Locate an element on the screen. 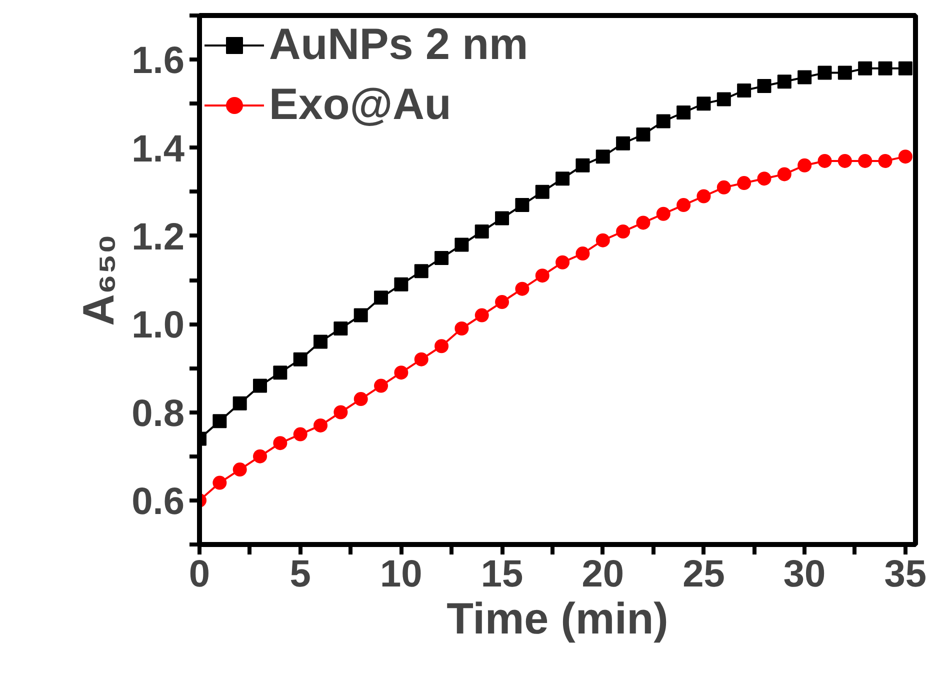 The height and width of the screenshot is (690, 941). y-tick-label: 1.0 is located at coordinates (158, 325).